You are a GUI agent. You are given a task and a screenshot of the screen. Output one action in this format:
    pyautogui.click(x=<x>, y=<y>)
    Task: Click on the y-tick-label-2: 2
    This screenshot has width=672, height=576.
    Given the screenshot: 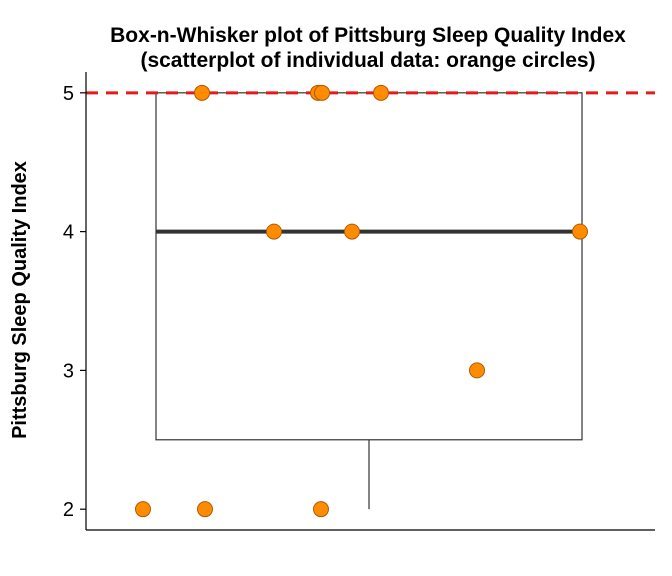 What is the action you would take?
    pyautogui.click(x=68, y=510)
    